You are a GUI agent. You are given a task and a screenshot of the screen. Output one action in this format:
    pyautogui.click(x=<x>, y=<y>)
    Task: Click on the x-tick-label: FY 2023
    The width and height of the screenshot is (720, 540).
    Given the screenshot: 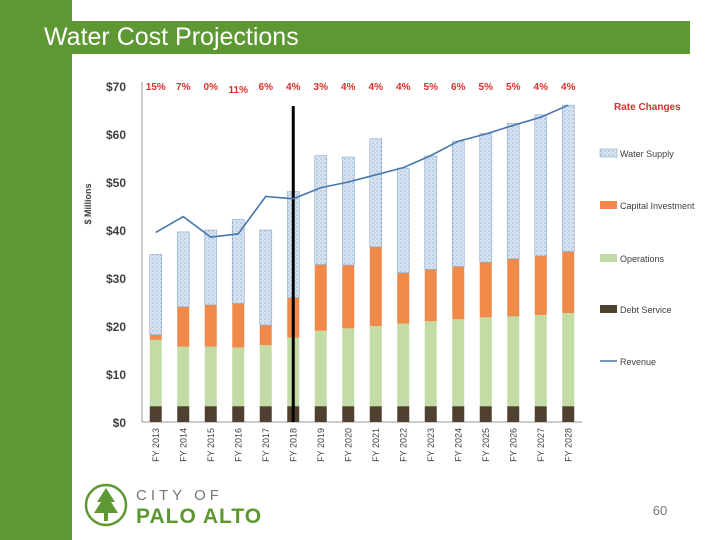 What is the action you would take?
    pyautogui.click(x=431, y=445)
    